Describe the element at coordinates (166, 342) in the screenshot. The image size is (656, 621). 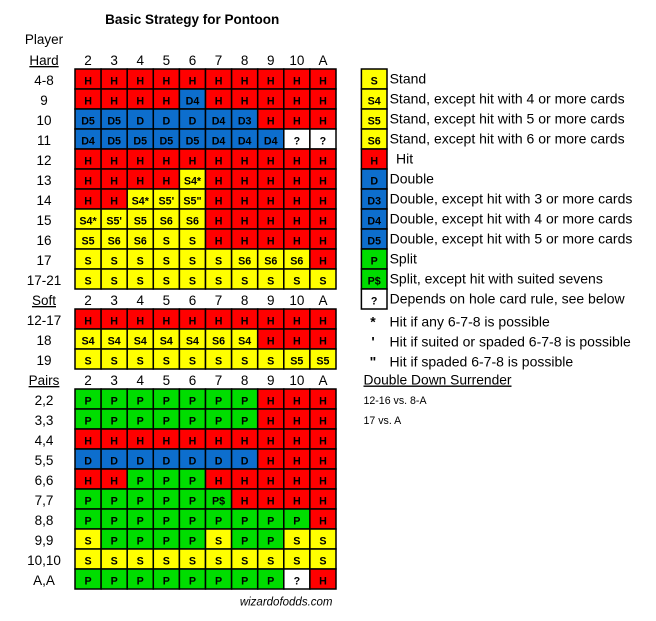
I see `svg-text: S4` at that location.